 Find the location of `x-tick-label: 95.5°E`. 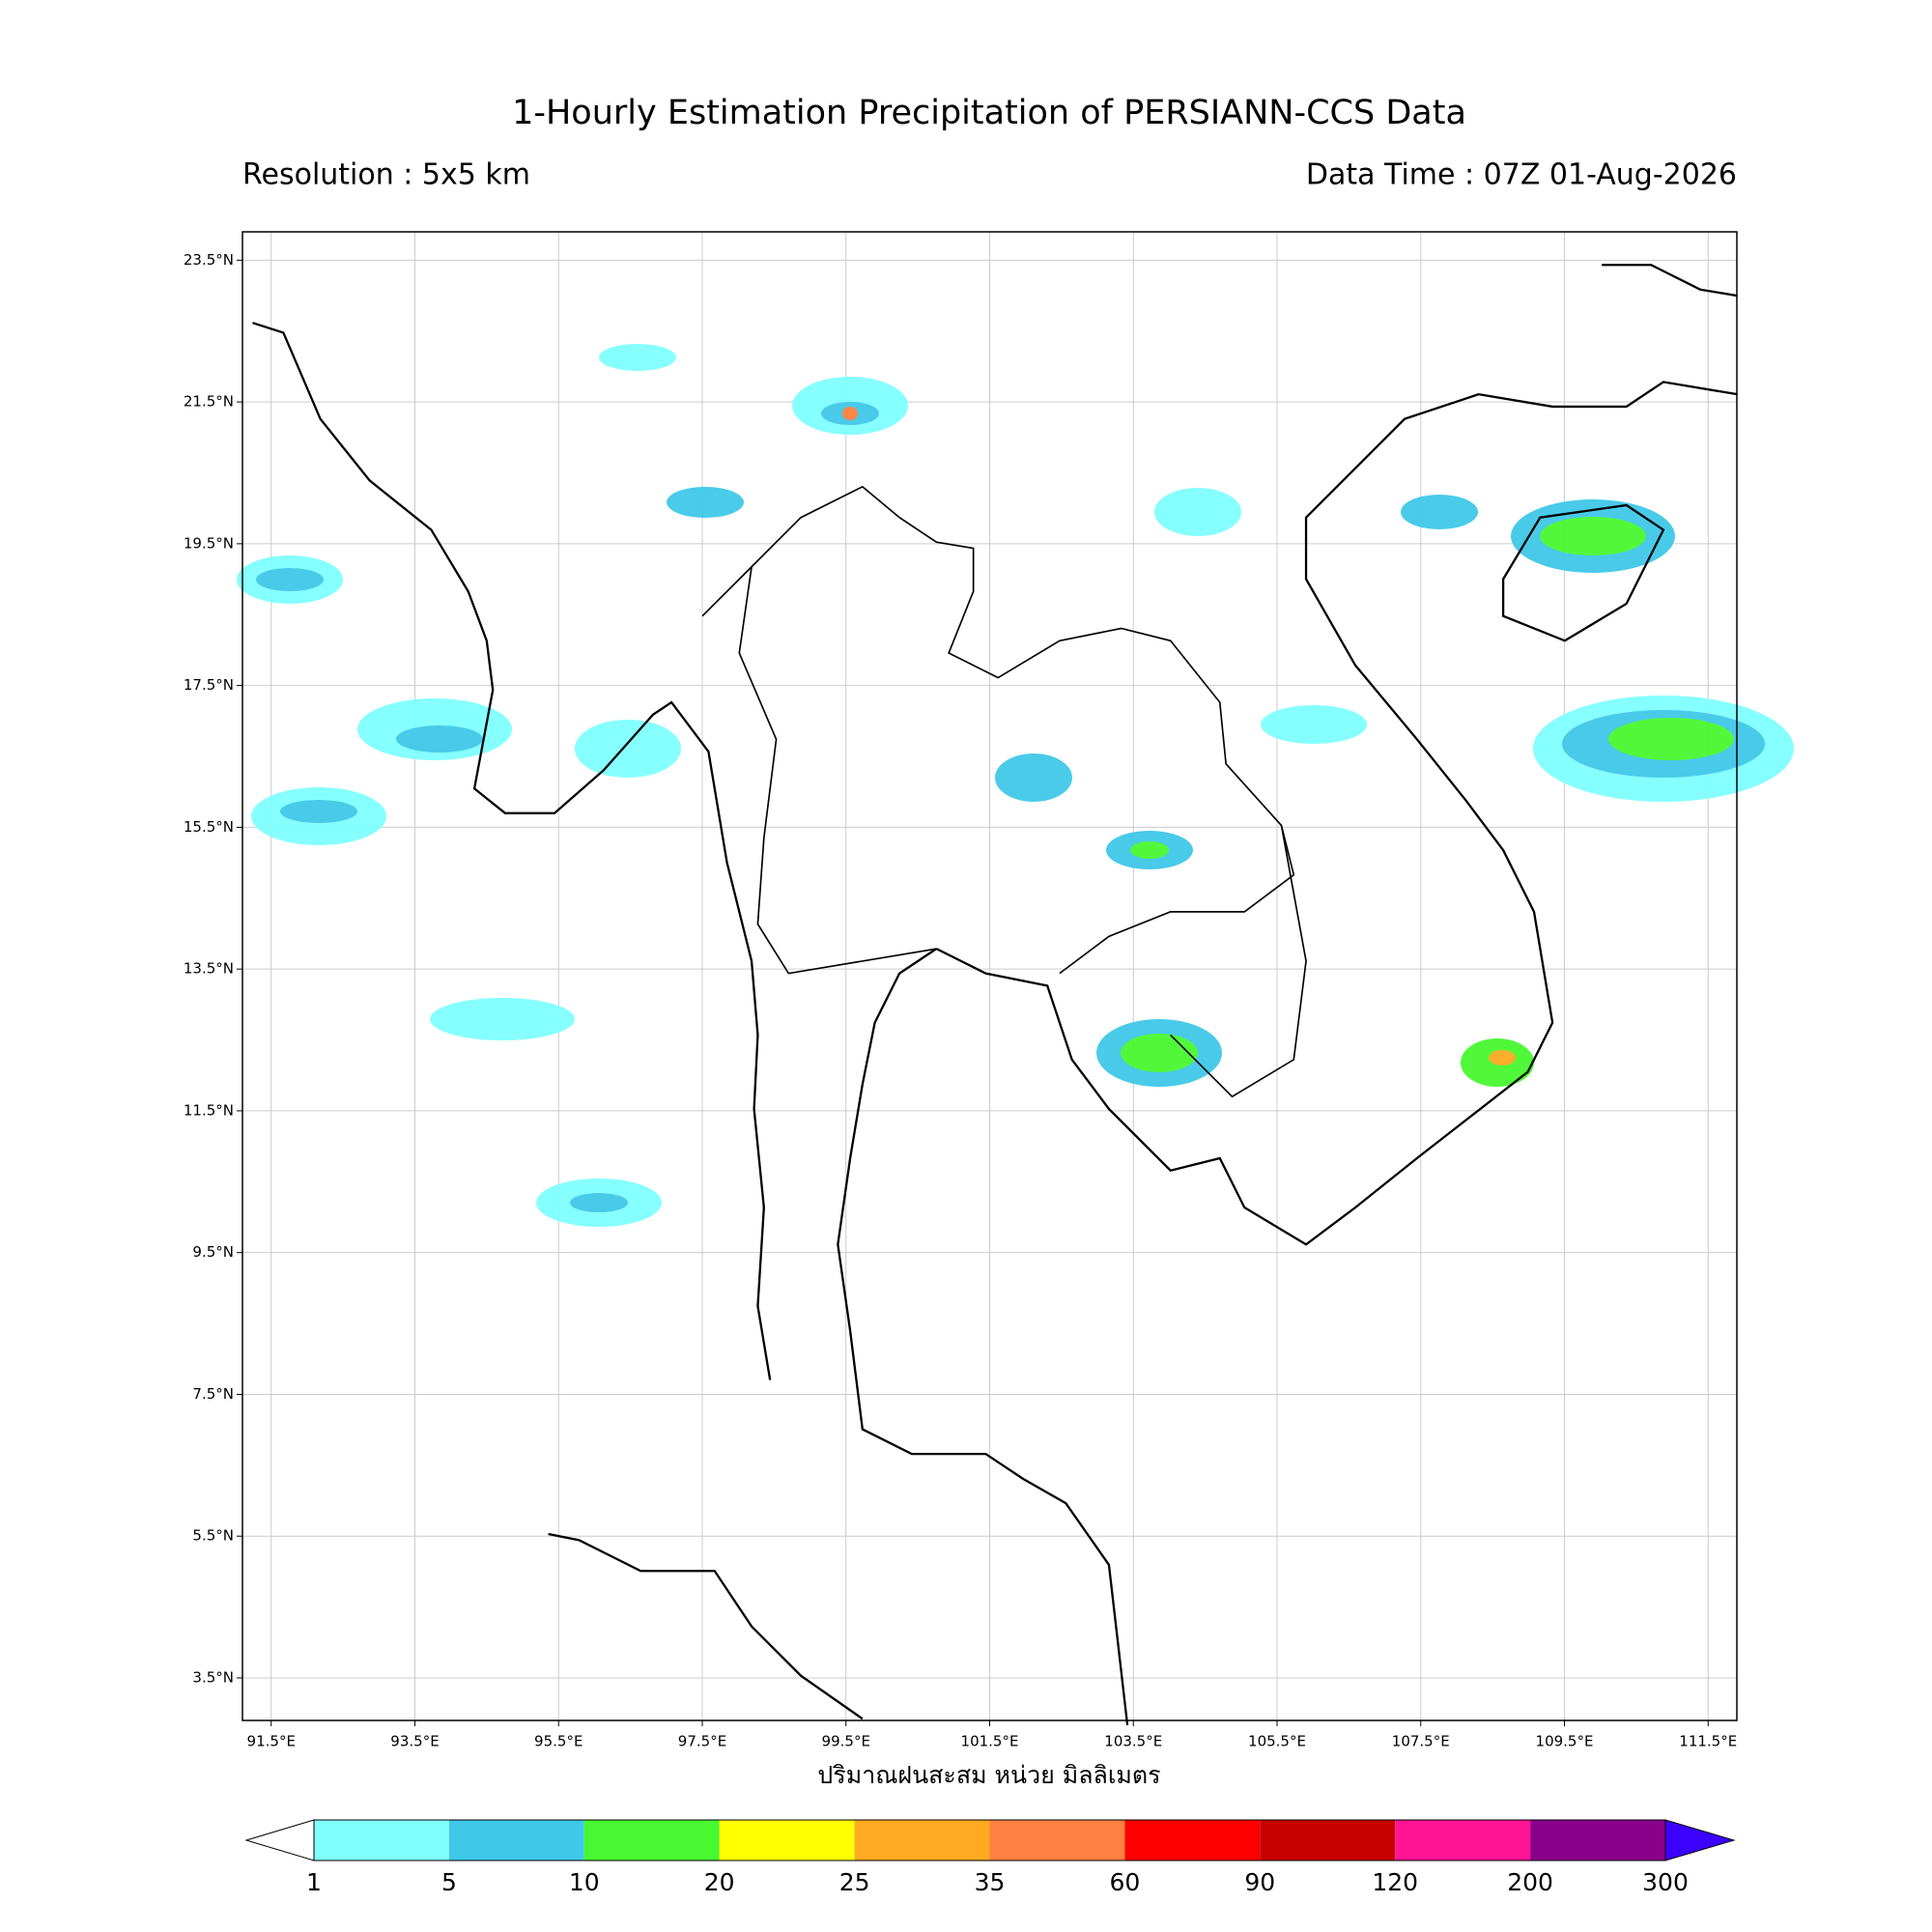

x-tick-label: 95.5°E is located at coordinates (558, 1741).